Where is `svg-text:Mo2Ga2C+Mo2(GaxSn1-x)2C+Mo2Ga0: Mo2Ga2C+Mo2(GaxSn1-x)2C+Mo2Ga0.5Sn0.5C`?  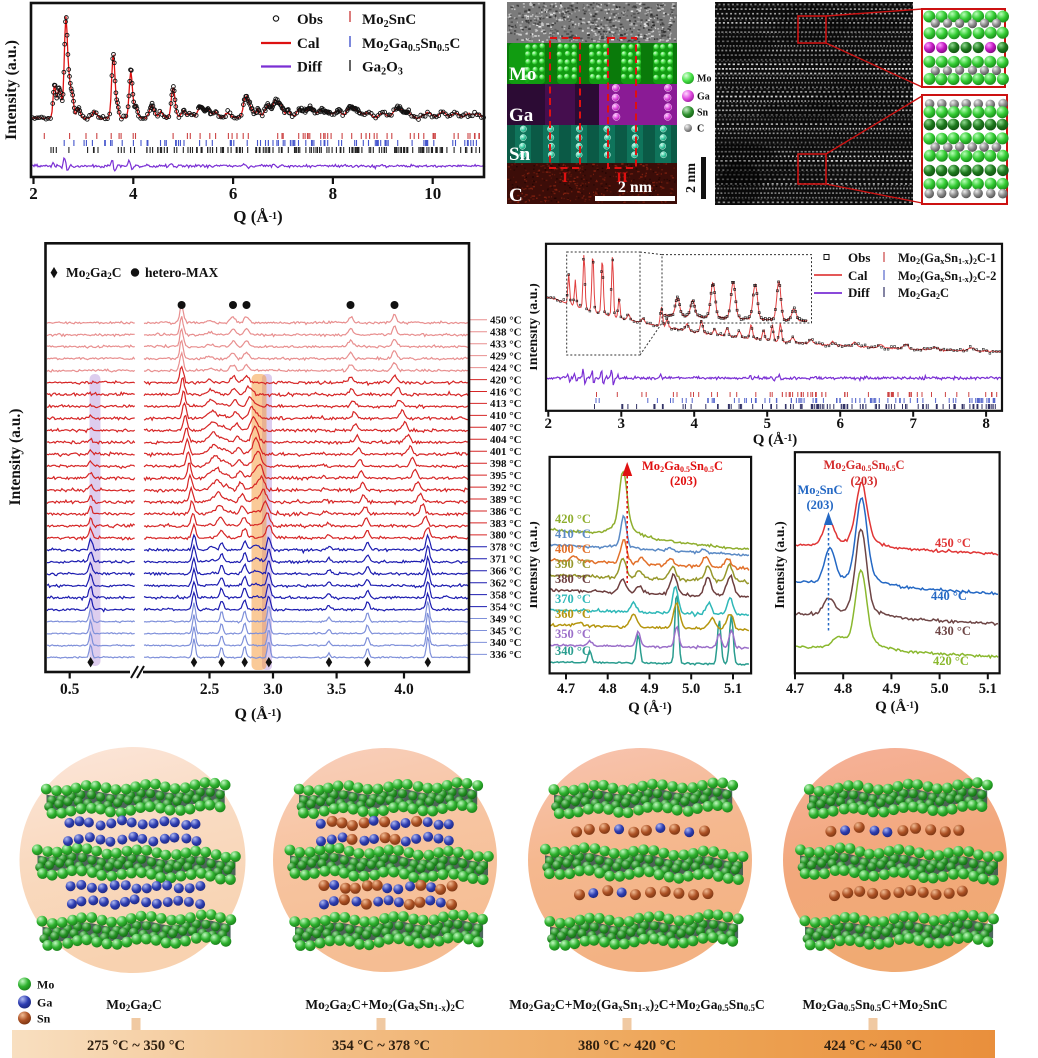
svg-text:Mo2Ga2C+Mo2(GaxSn1-x)2C+Mo2Ga0: Mo2Ga2C+Mo2(GaxSn1-x)2C+Mo2Ga0.5Sn0.5C is located at coordinates (636, 1005).